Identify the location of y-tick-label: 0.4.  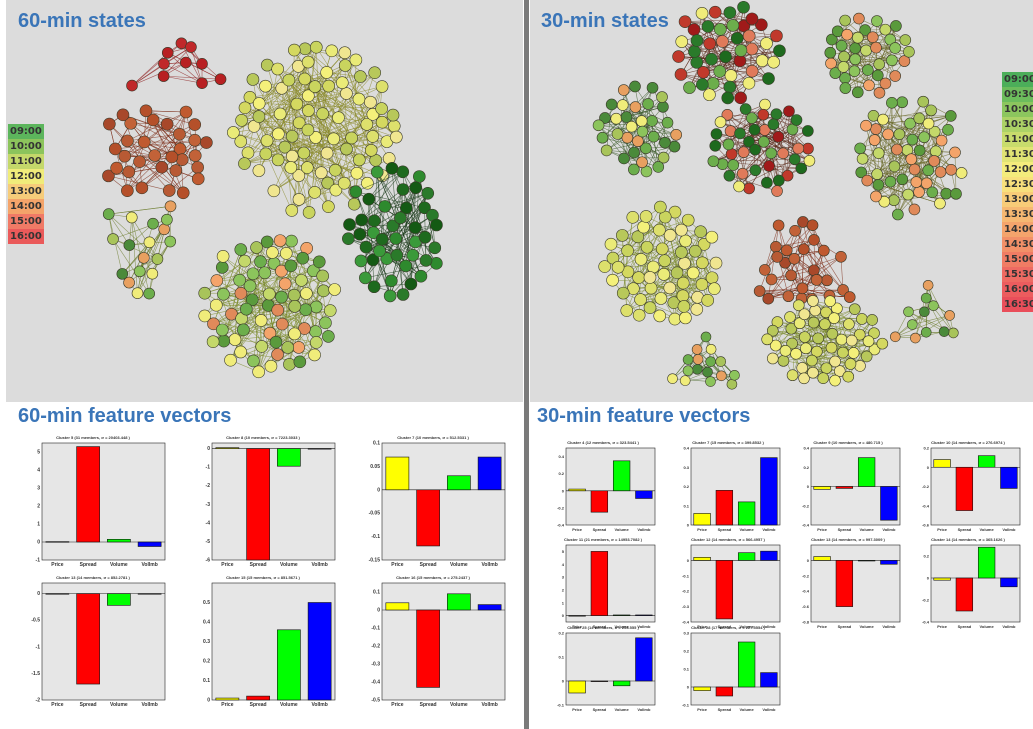
(686, 448).